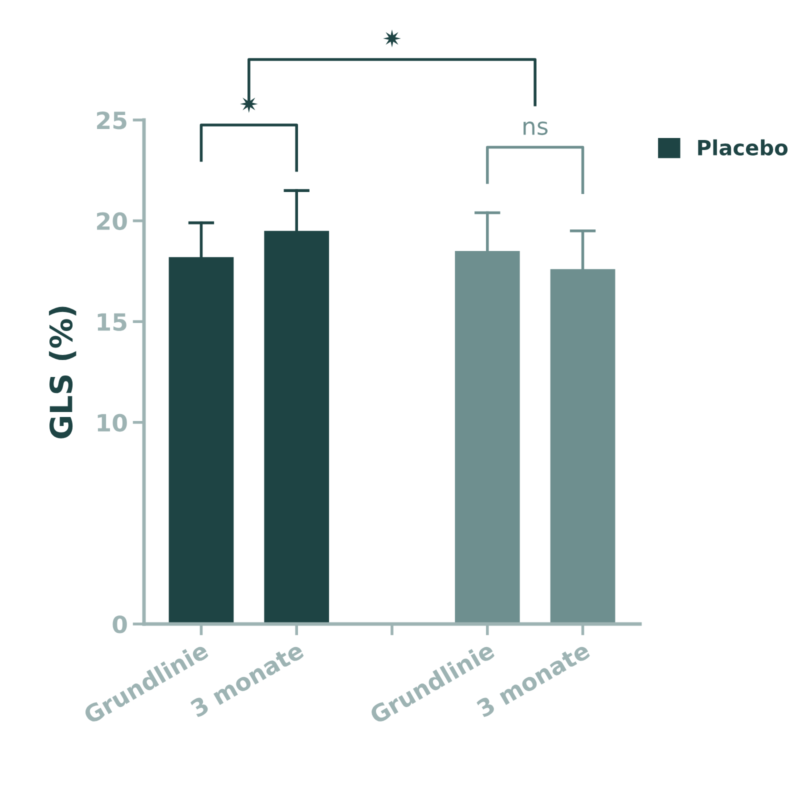  I want to click on y-tick-label: 0, so click(119, 624).